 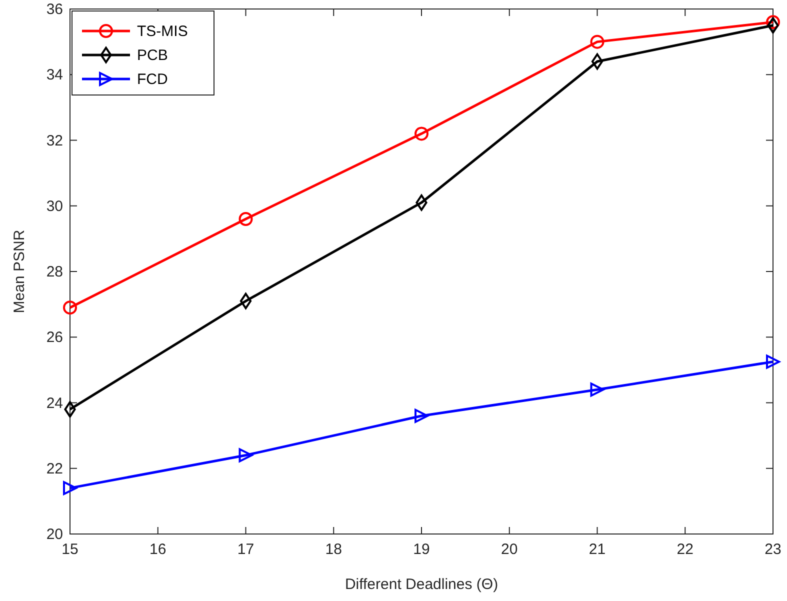 I want to click on y-tick-label: 22, so click(x=54, y=469).